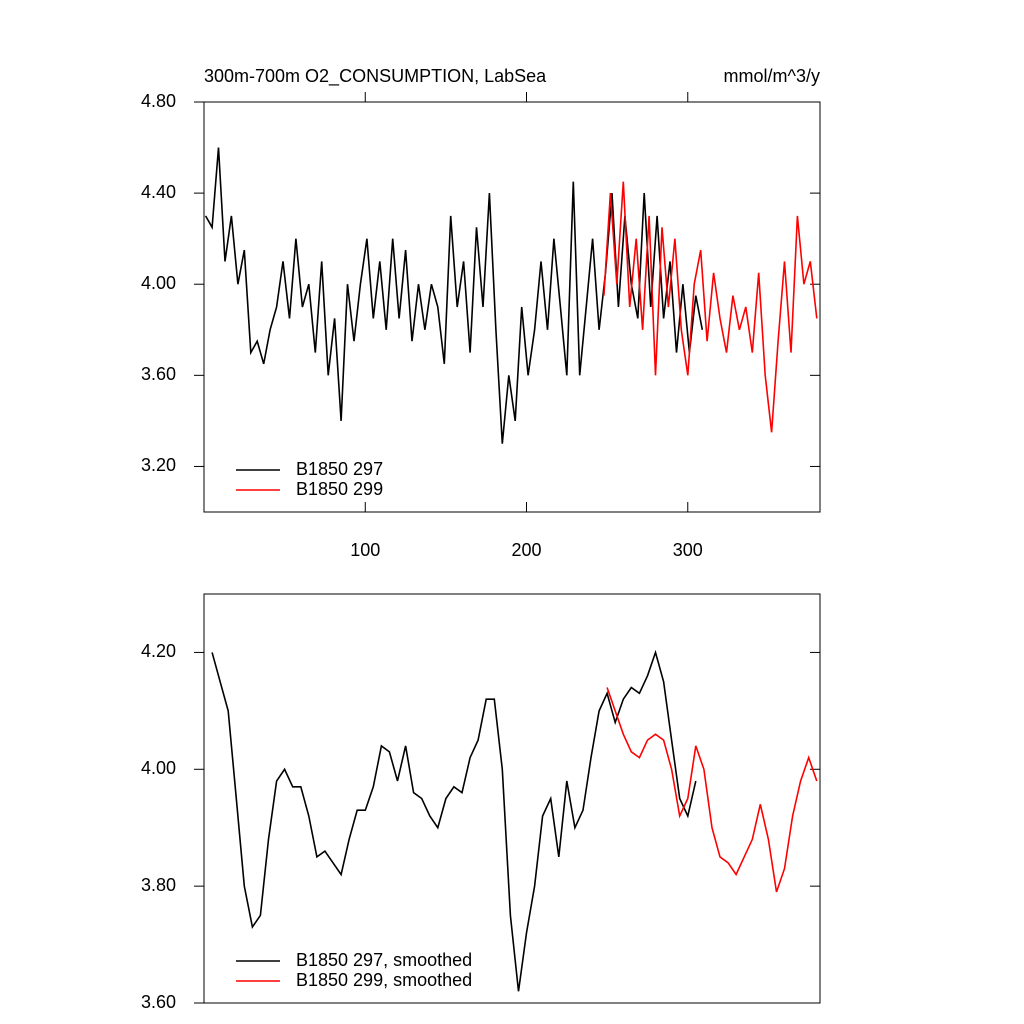 The image size is (1024, 1024). I want to click on y-tick-label: 4.40, so click(158, 192).